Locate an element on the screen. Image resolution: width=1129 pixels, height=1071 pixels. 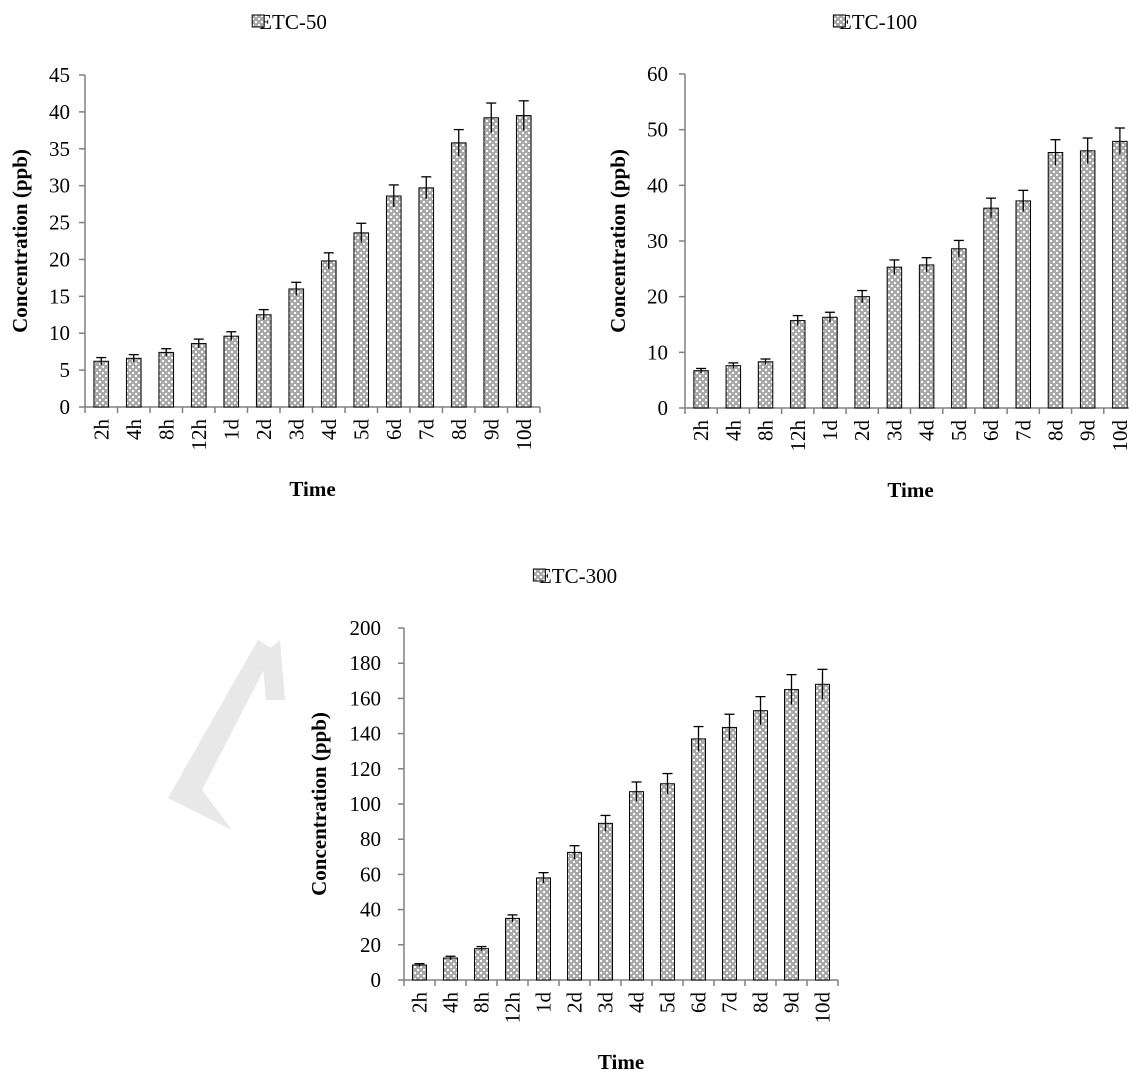
y-tick-label: 25 is located at coordinates (59, 223).